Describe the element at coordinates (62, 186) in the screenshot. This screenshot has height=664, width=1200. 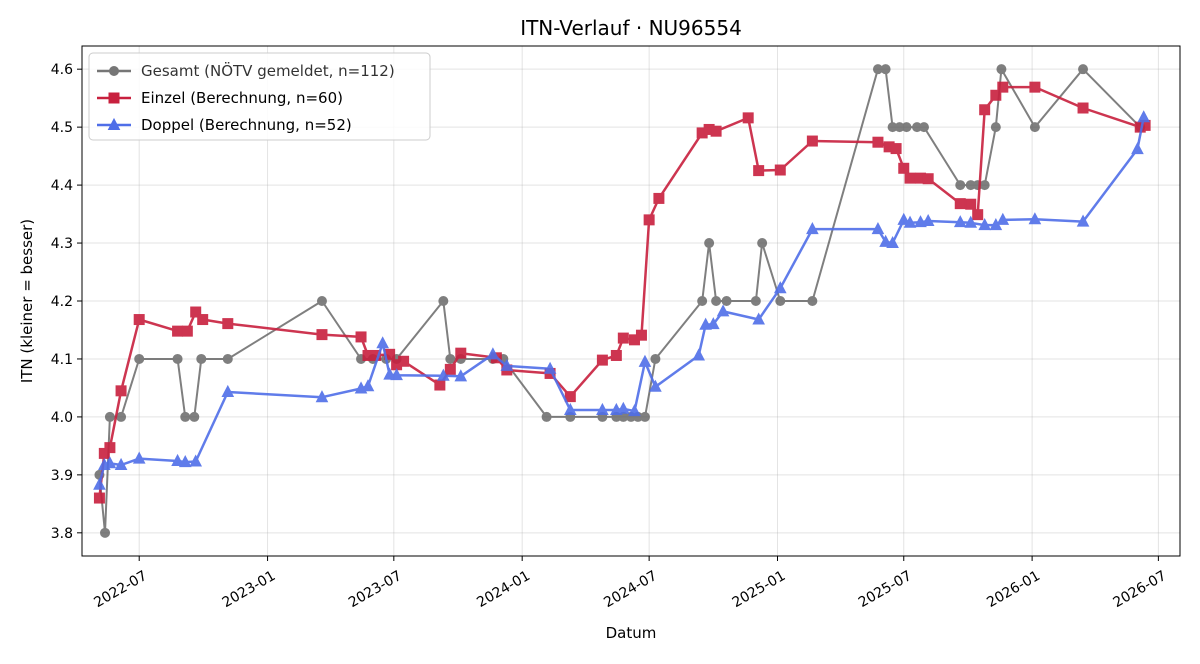
I see `y-tick-label: 4.4` at that location.